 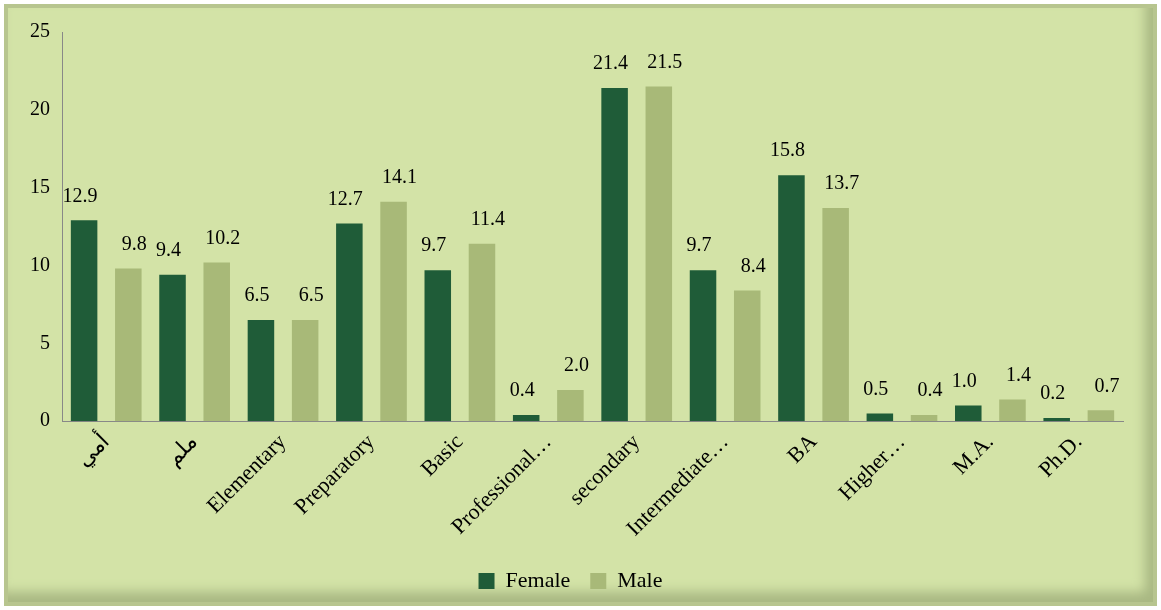 What do you see at coordinates (40, 263) in the screenshot?
I see `y-tick-label: 10` at bounding box center [40, 263].